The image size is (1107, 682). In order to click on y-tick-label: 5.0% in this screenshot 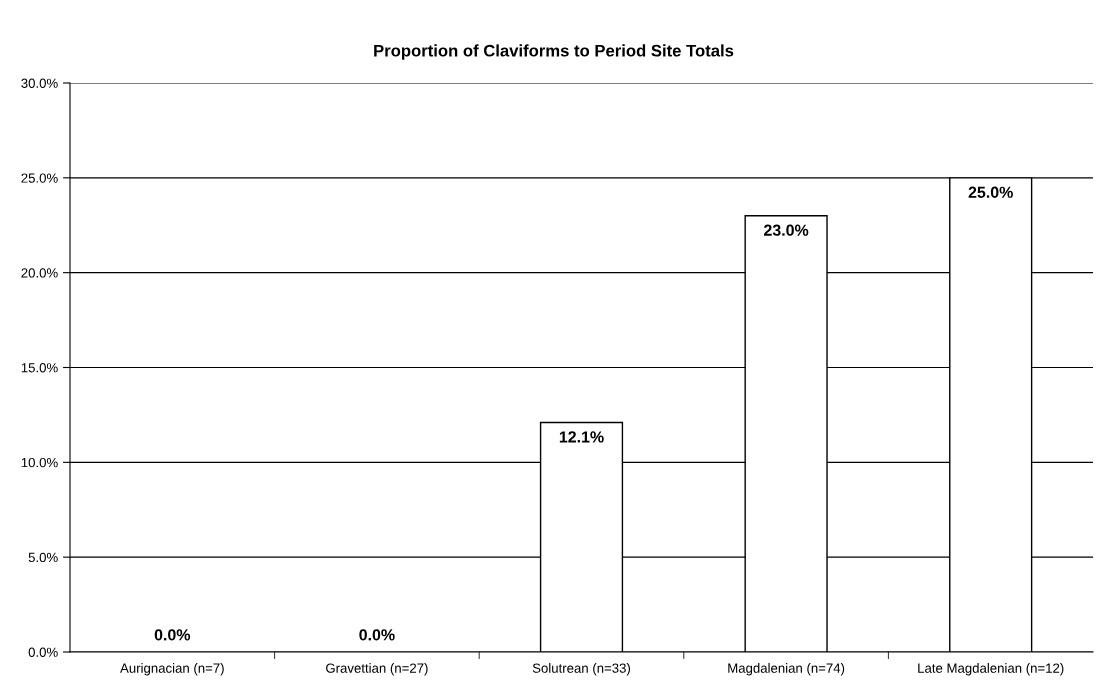, I will do `click(43, 557)`.